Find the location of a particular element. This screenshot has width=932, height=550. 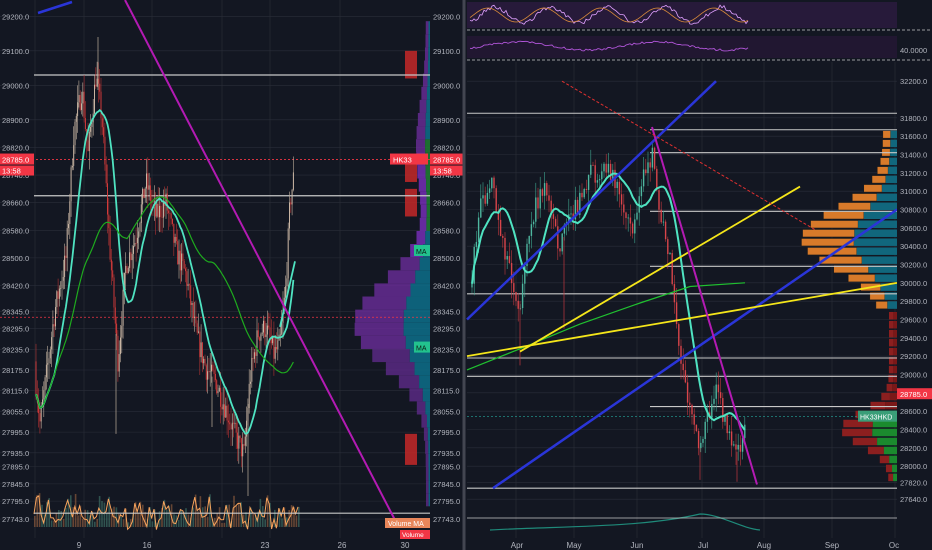

trend-line-magenta is located at coordinates (704, 305).